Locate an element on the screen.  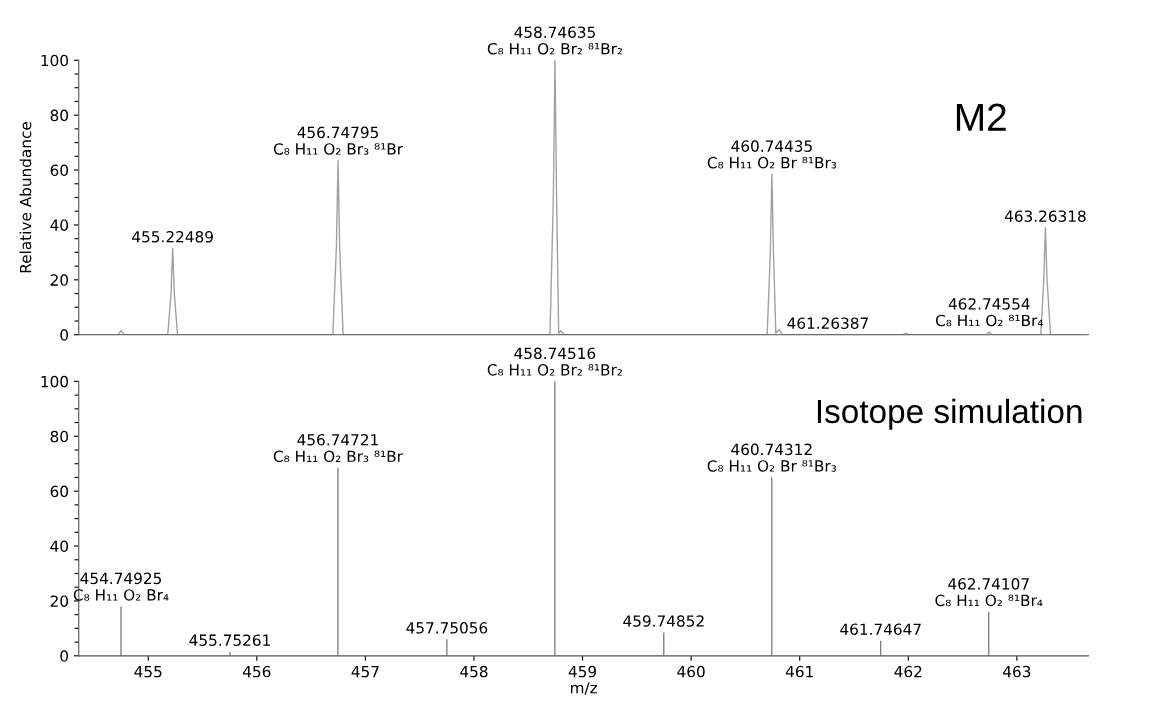
x-tick-label: 456 is located at coordinates (256, 671).